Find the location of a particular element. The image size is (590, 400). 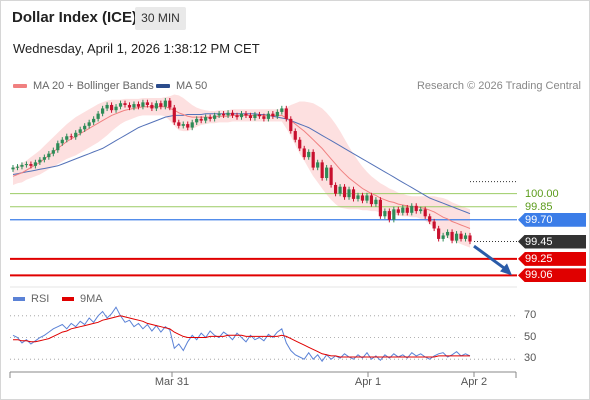

rsi-legend-label: RSI is located at coordinates (40, 299).